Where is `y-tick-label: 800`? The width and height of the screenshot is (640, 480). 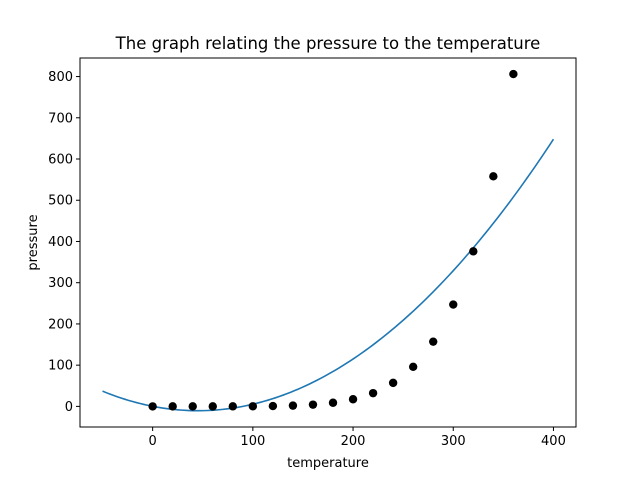
y-tick-label: 800 is located at coordinates (60, 77).